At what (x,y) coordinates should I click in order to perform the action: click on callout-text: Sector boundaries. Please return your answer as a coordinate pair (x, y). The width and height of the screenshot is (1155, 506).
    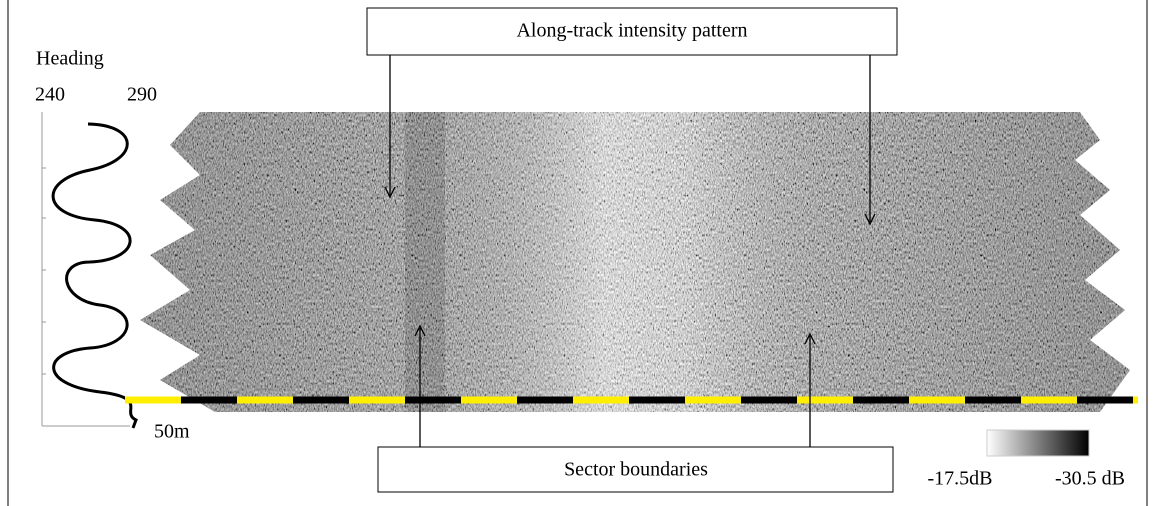
    Looking at the image, I should click on (636, 470).